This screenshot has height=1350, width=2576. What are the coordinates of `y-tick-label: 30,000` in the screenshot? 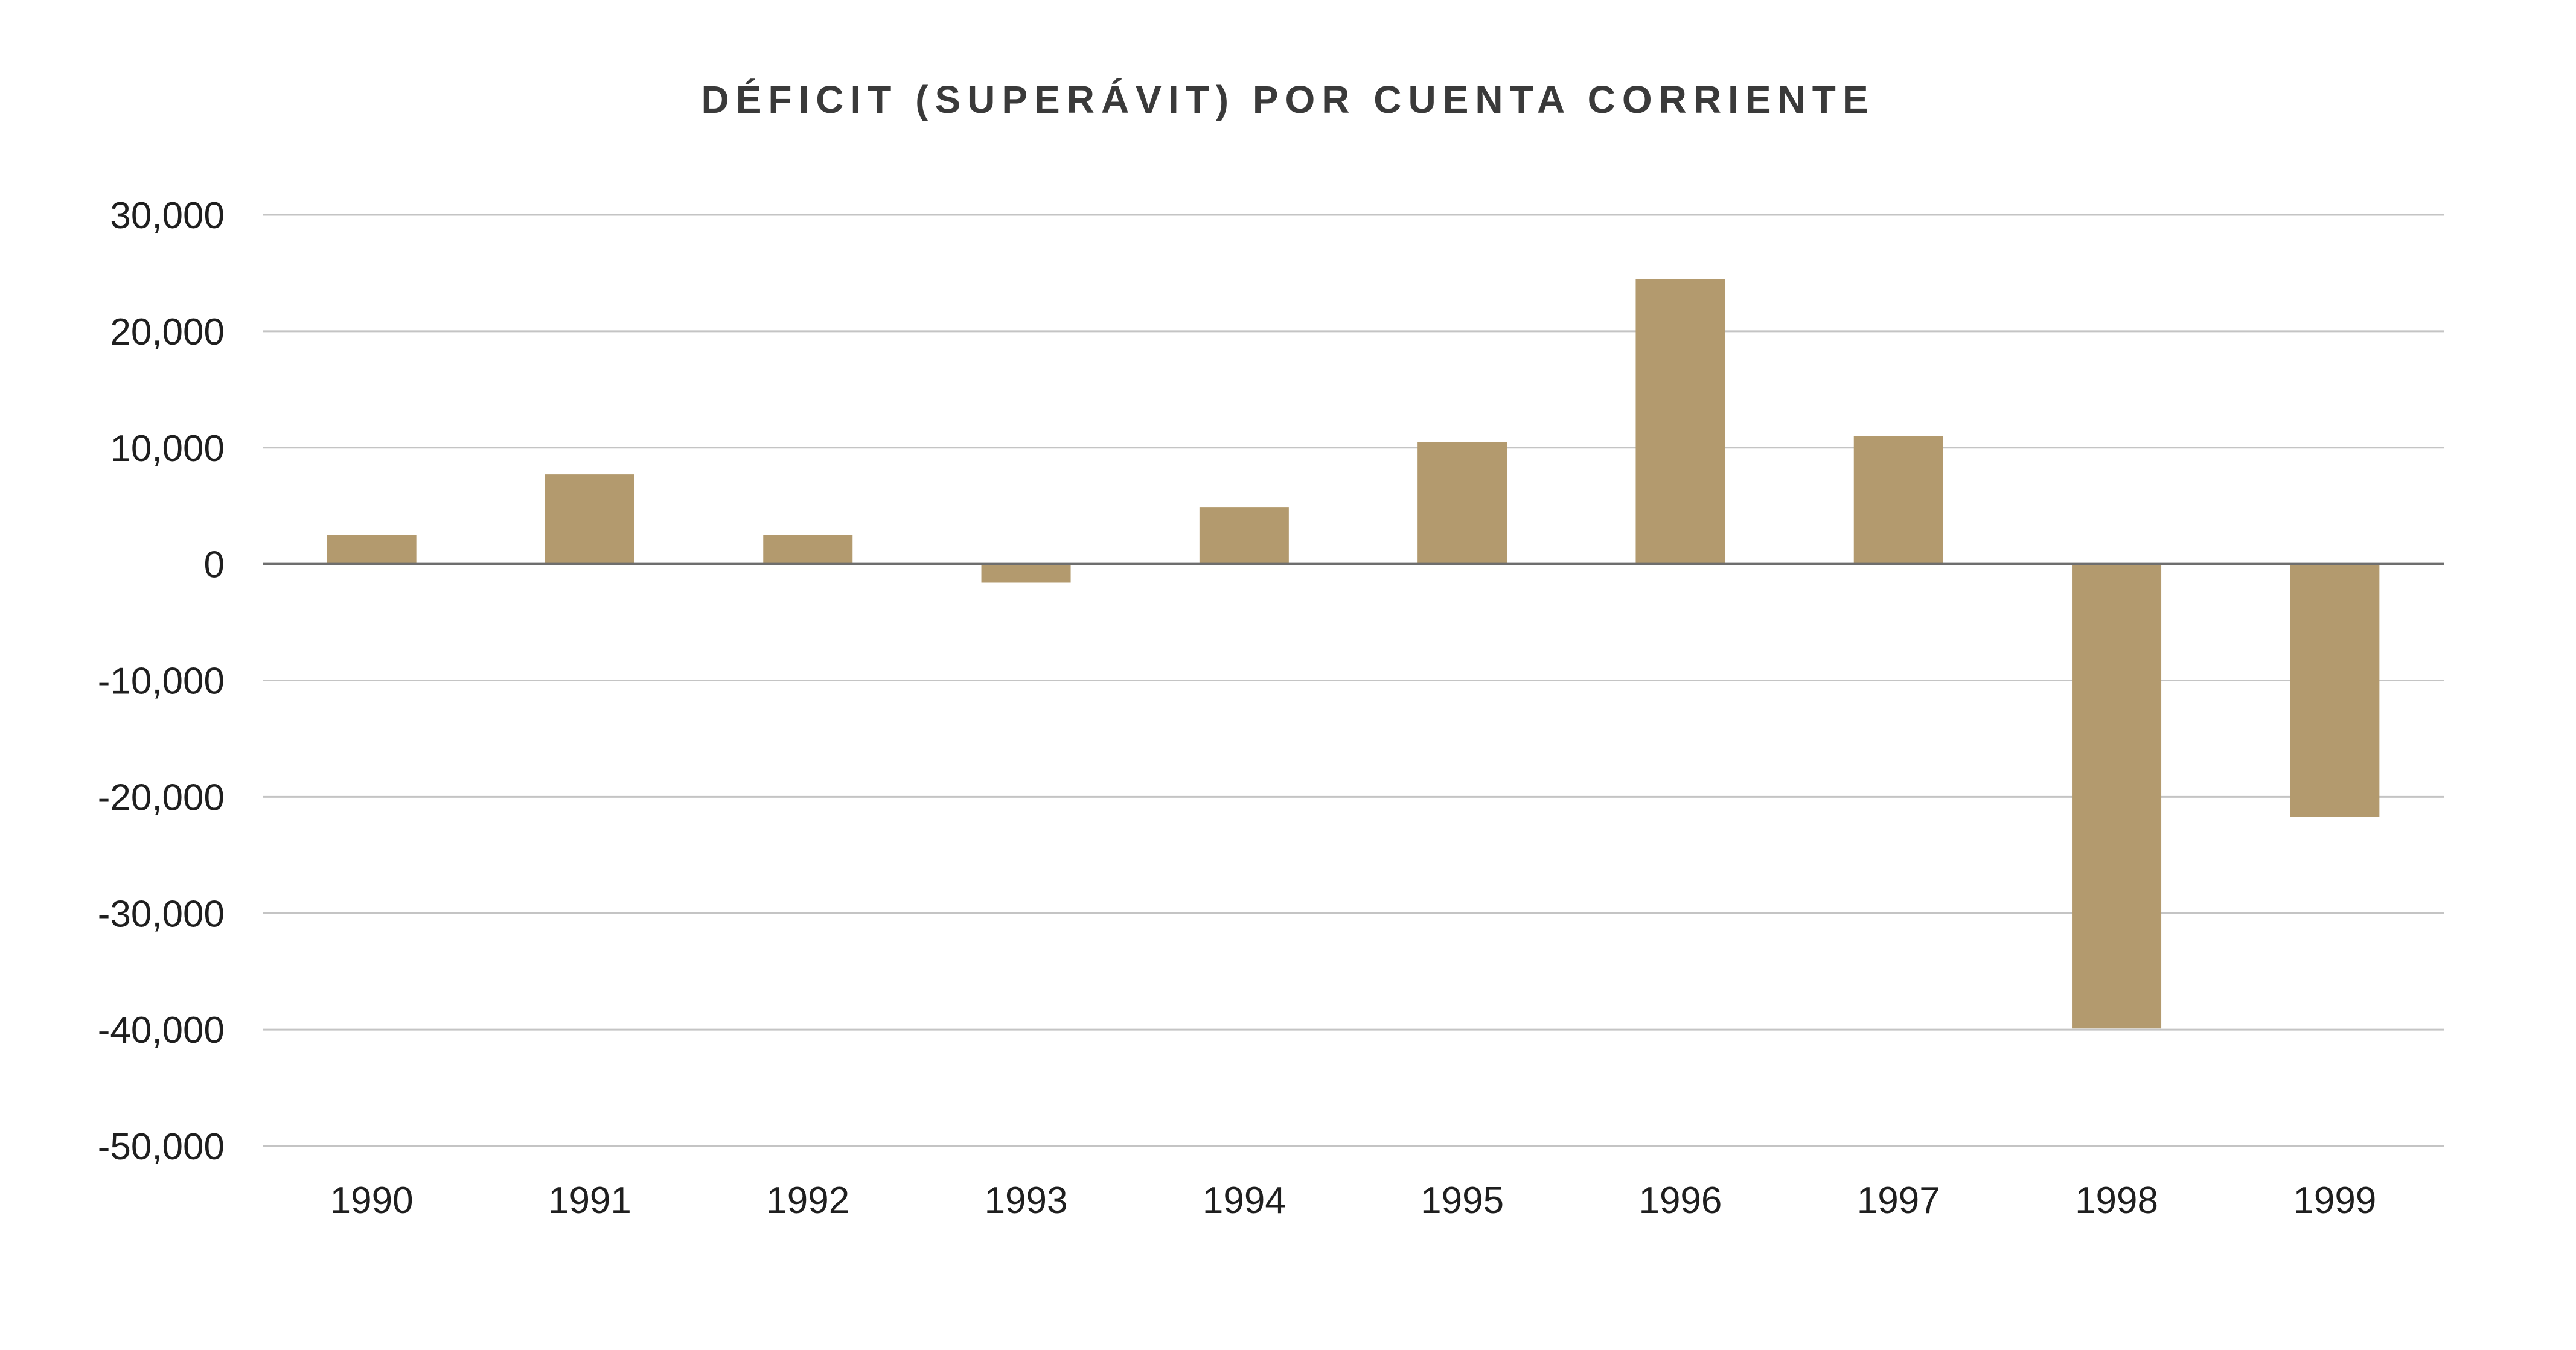 It's located at (168, 216).